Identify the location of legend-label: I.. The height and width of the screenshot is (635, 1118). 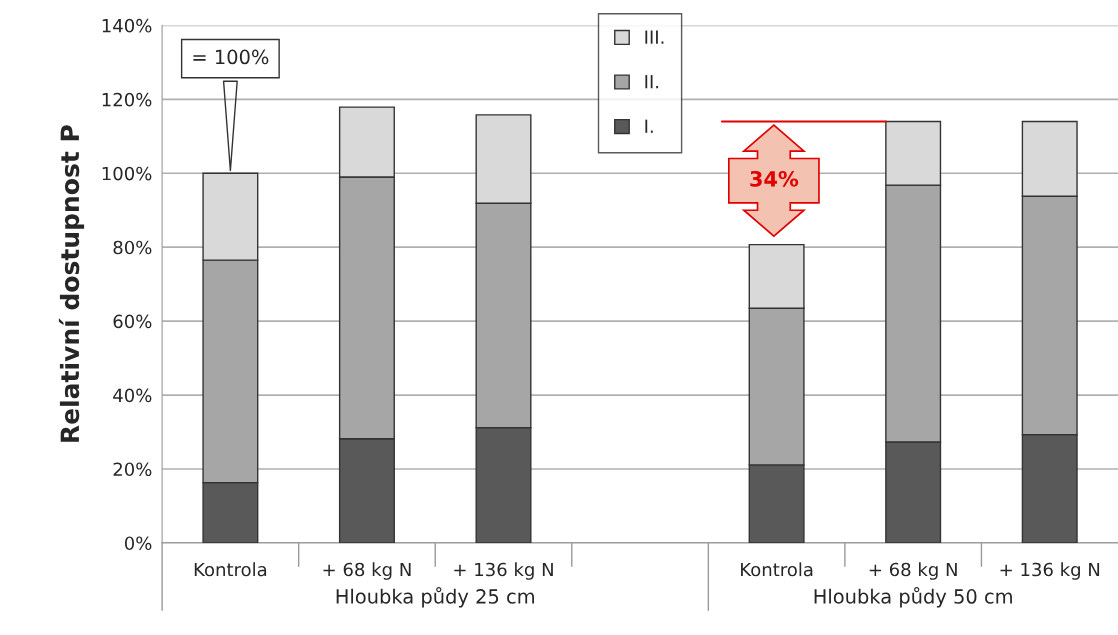
(649, 126).